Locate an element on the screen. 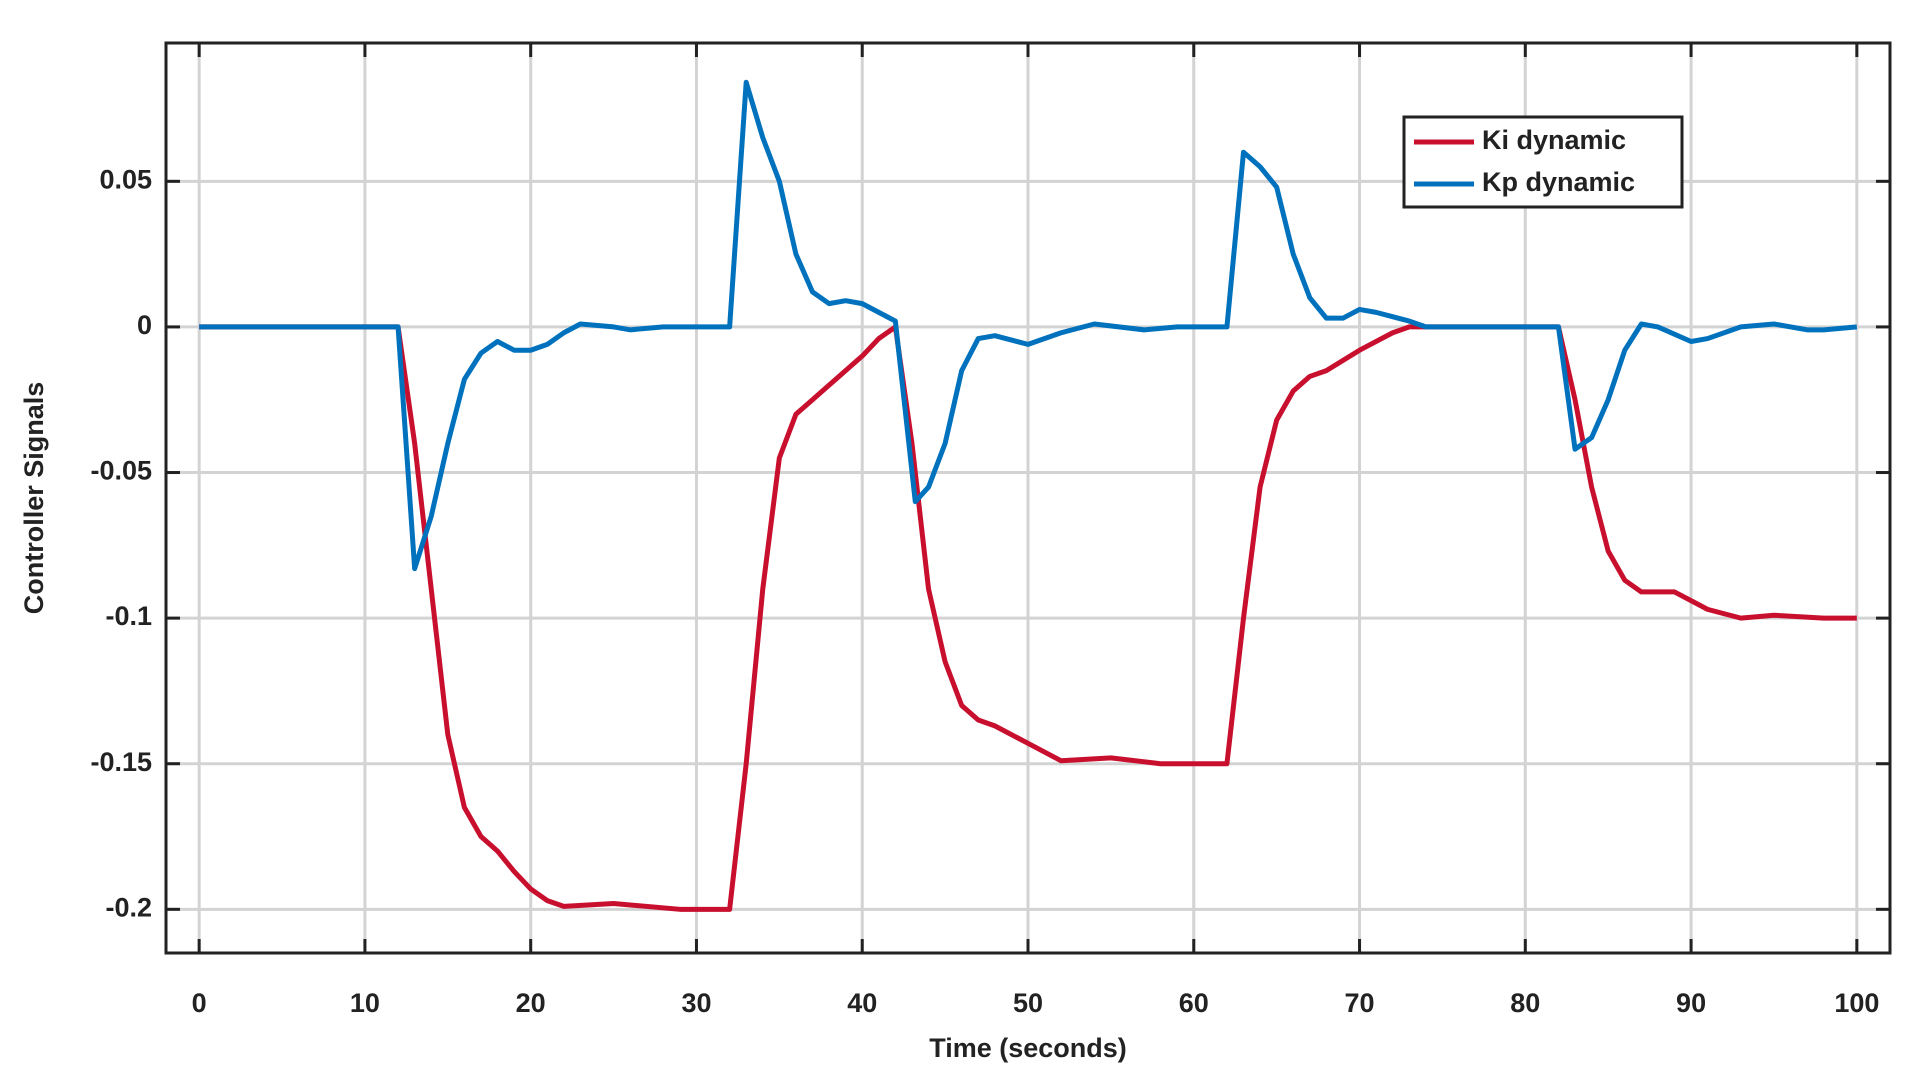 This screenshot has width=1928, height=1084. x-tick-label: 90 is located at coordinates (1691, 1003).